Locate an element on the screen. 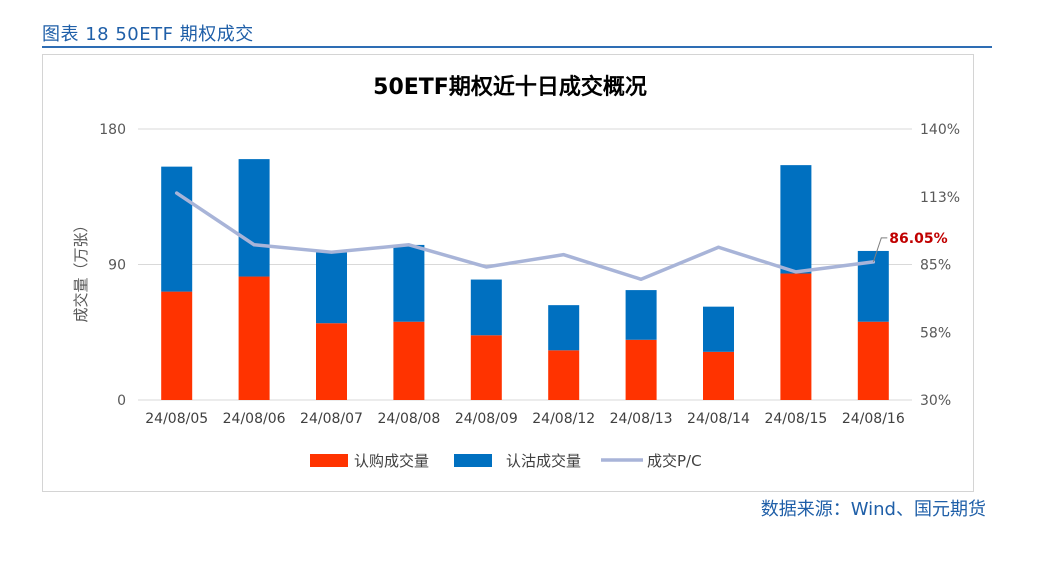  pc-series-line is located at coordinates (525, 236).